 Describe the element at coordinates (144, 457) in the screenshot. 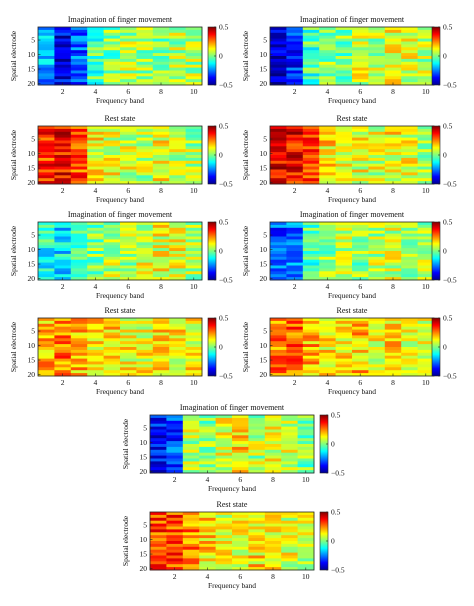

I see `y-tick-label: 15` at that location.